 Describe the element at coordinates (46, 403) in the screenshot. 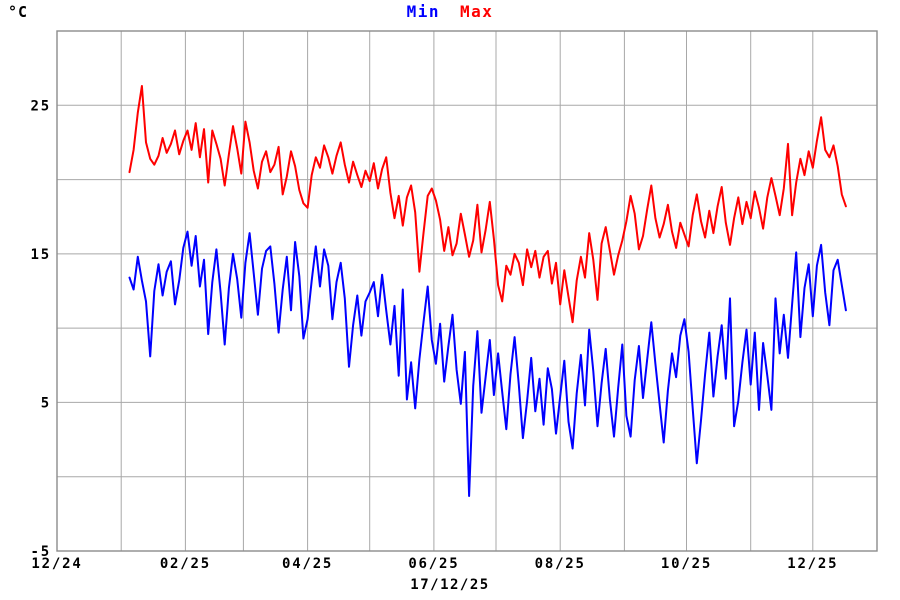

I see `svg-text: 5` at that location.